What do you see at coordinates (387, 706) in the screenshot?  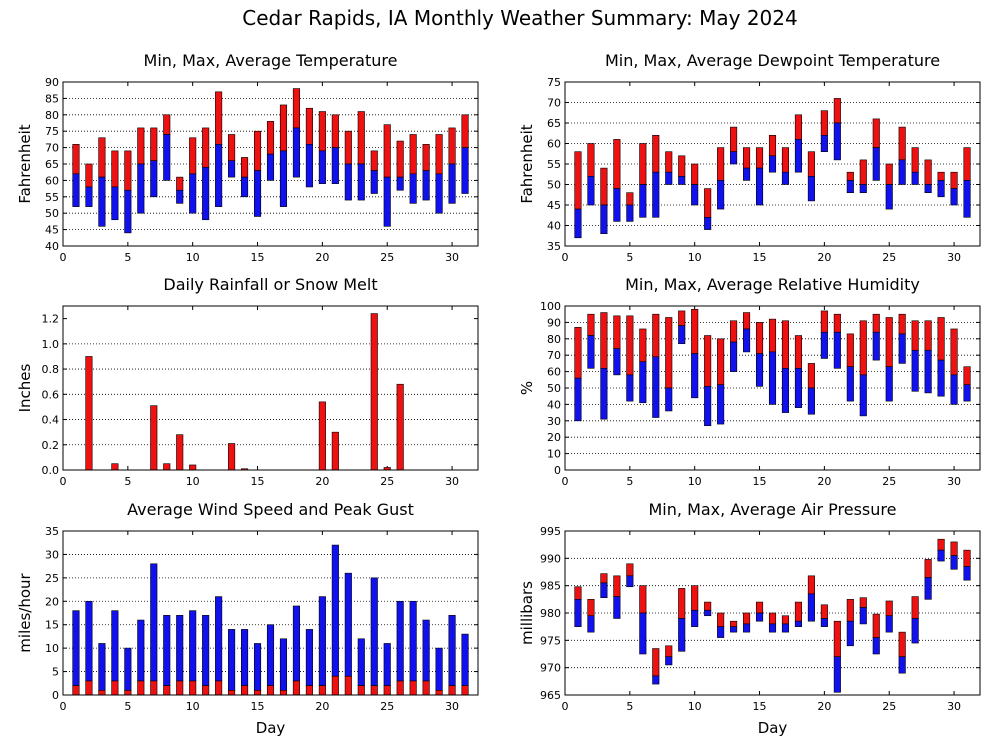 I see `x-tick-label: 25` at bounding box center [387, 706].